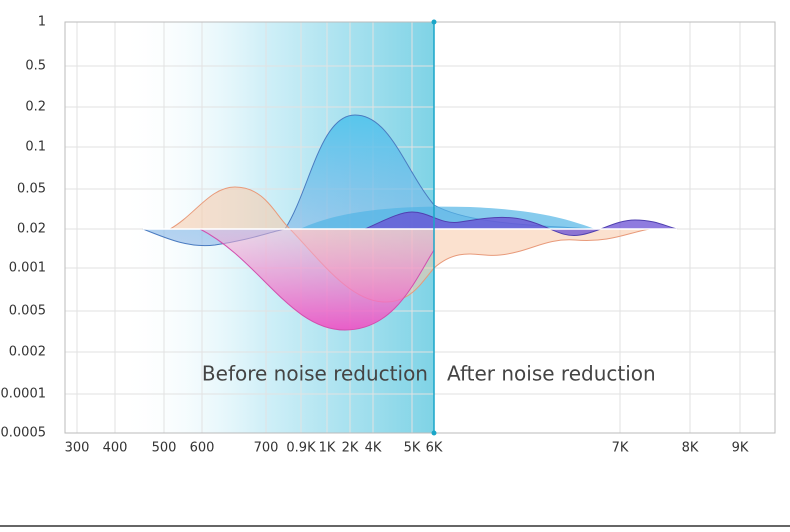  Describe the element at coordinates (115, 448) in the screenshot. I see `x-label: 400` at that location.